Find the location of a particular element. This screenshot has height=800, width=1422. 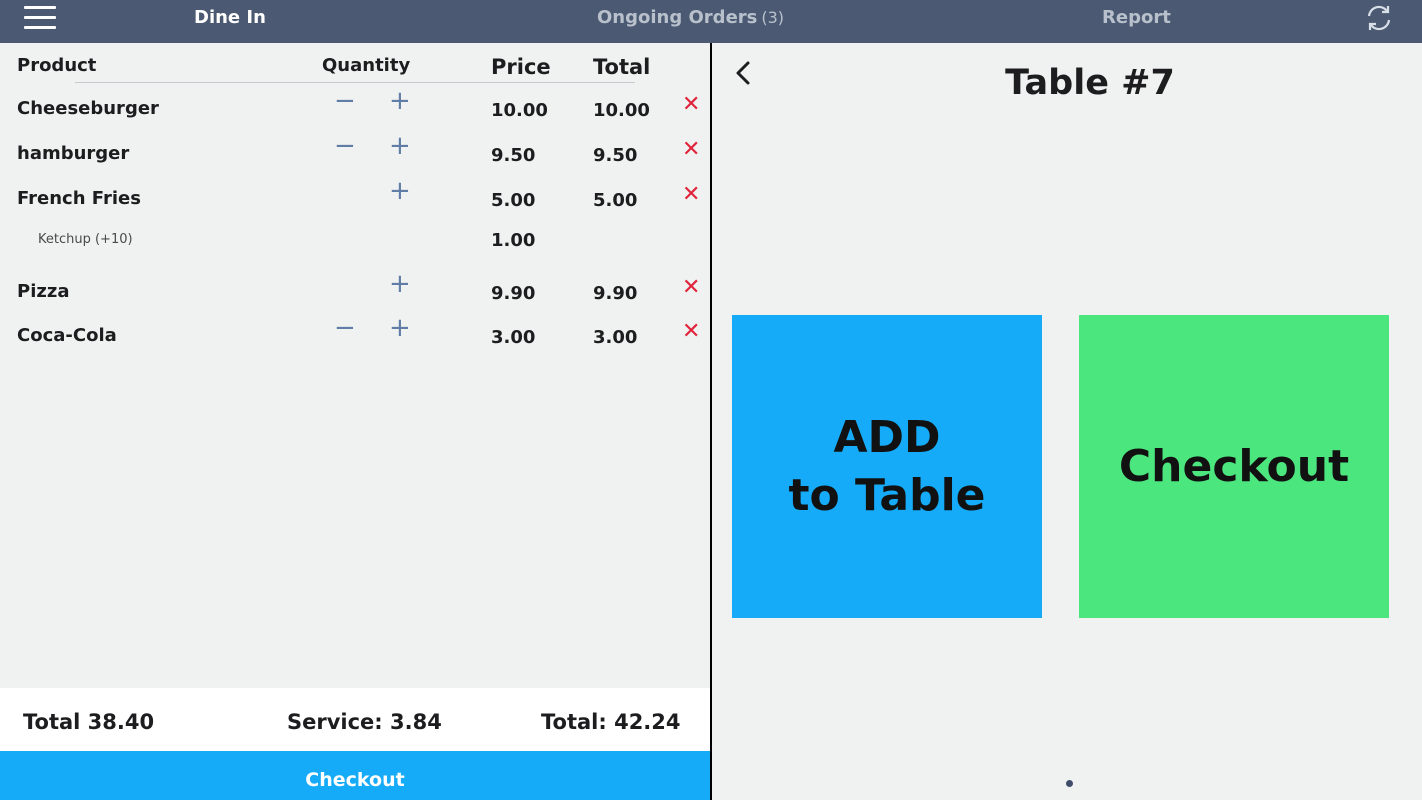

column-header-product: Product is located at coordinates (57, 65).